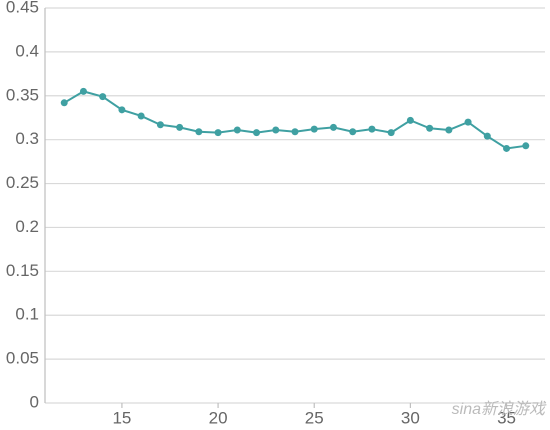 The width and height of the screenshot is (550, 430). Describe the element at coordinates (27, 314) in the screenshot. I see `y-tick-label: 0.1` at that location.